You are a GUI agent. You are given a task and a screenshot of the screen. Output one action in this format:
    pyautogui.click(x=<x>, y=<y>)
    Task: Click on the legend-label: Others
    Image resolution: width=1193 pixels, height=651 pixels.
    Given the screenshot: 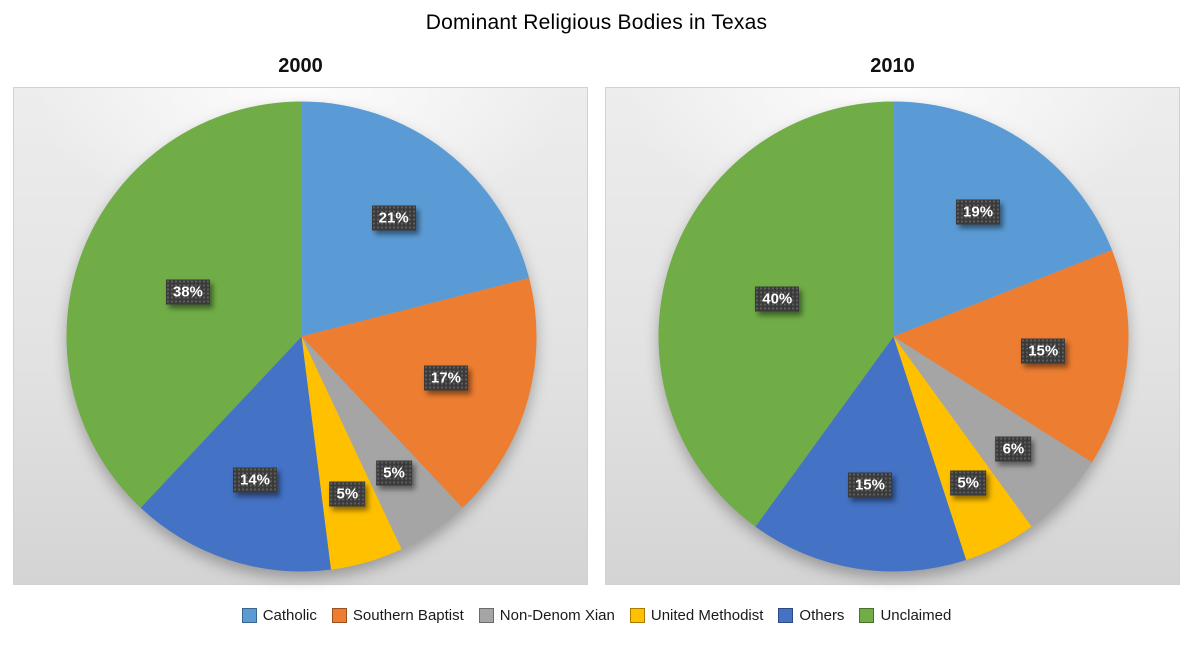 What is the action you would take?
    pyautogui.click(x=822, y=615)
    